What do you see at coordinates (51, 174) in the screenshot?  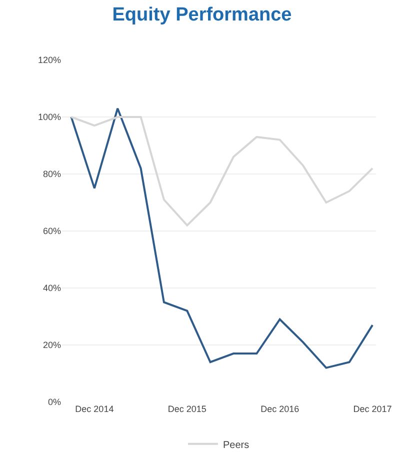 I see `y-tick-label: 80%` at bounding box center [51, 174].